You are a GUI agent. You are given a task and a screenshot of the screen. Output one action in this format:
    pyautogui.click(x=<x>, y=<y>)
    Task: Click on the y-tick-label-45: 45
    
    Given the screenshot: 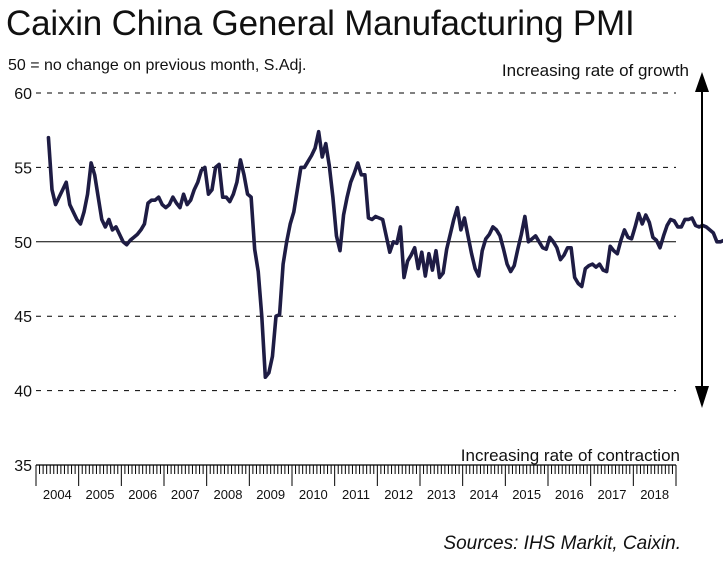 What is the action you would take?
    pyautogui.click(x=23, y=317)
    